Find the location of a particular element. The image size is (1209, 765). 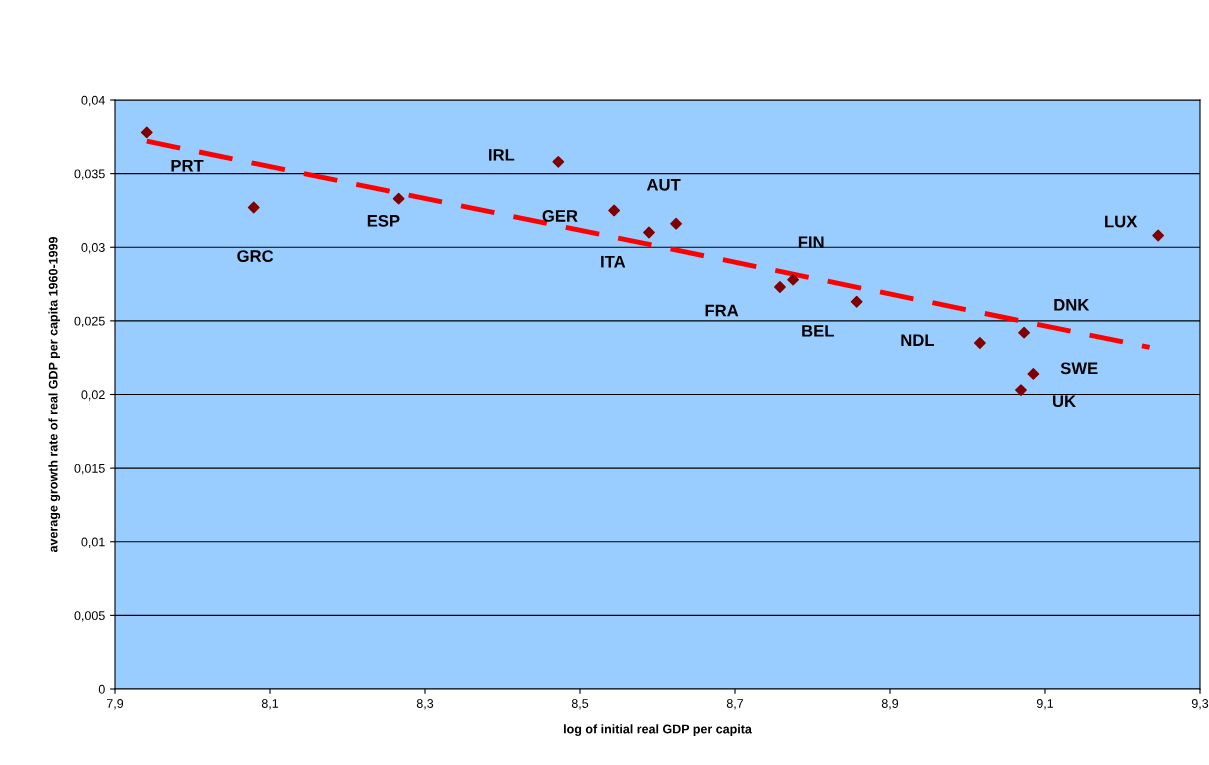

annotation: IRL is located at coordinates (502, 155).